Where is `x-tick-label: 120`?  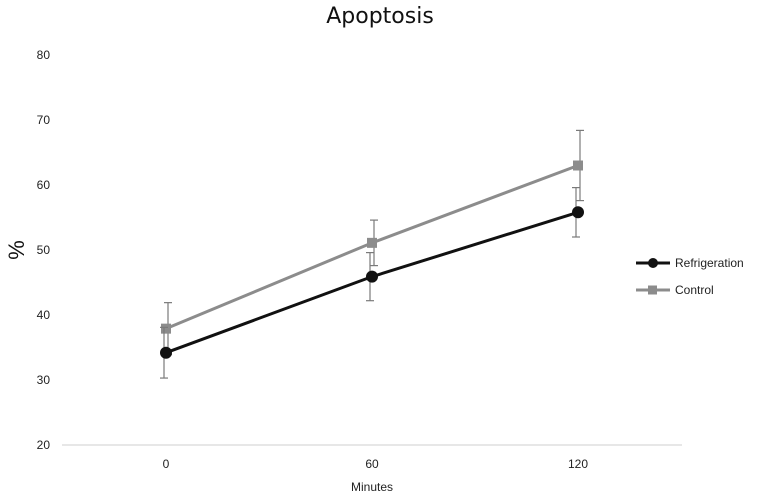
x-tick-label: 120 is located at coordinates (578, 464).